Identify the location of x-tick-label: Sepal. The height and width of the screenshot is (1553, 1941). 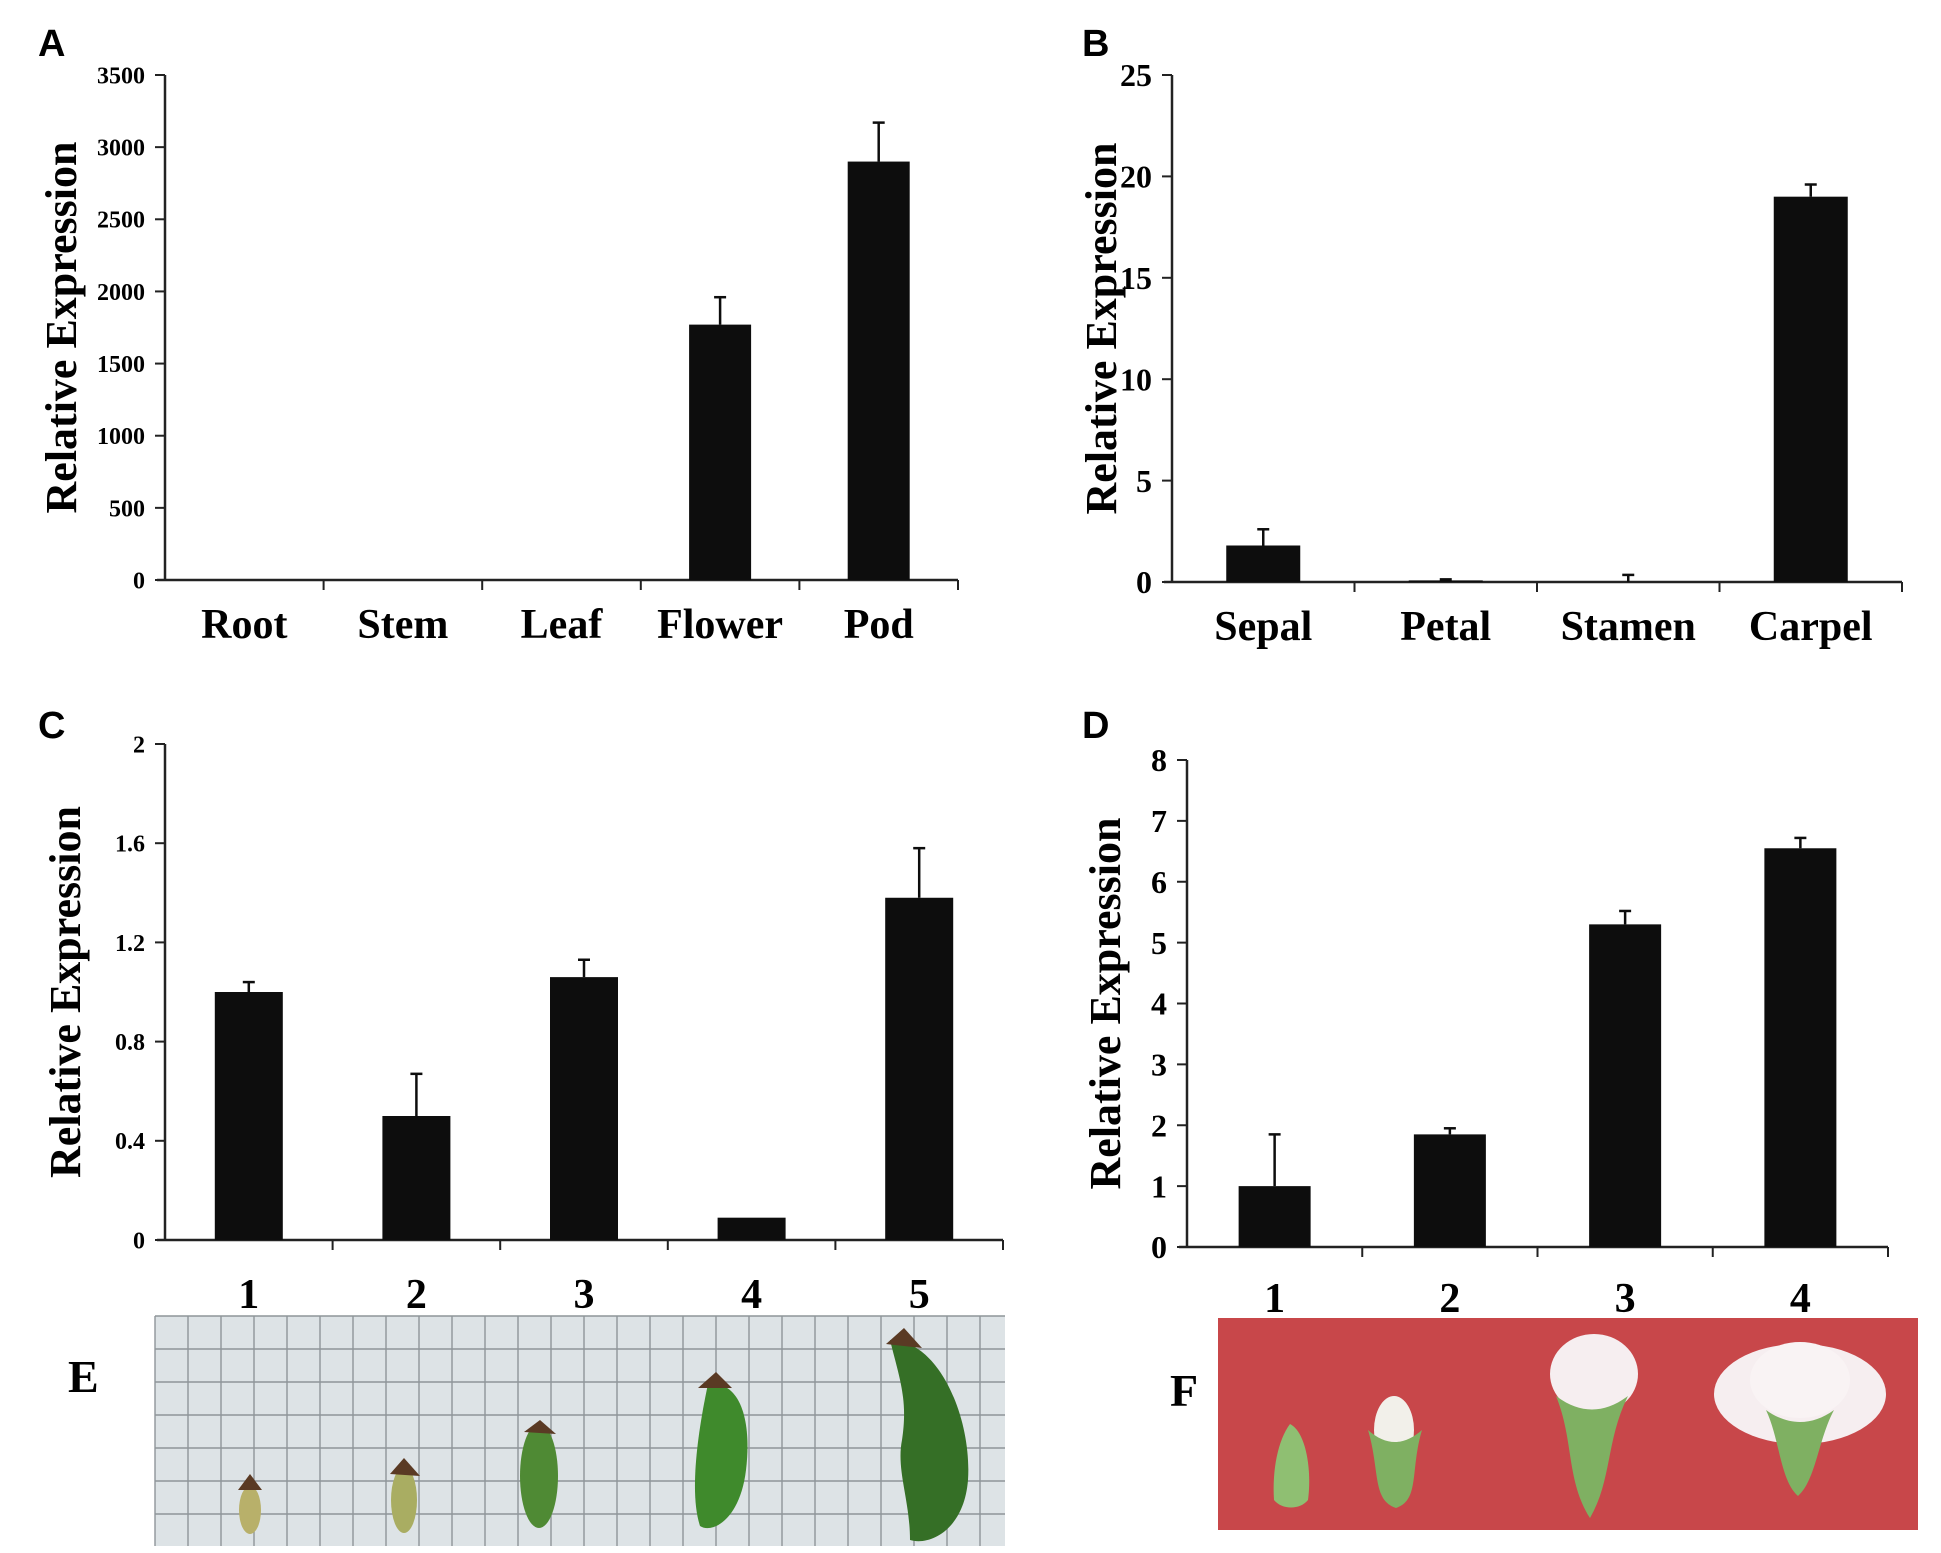
(1263, 627).